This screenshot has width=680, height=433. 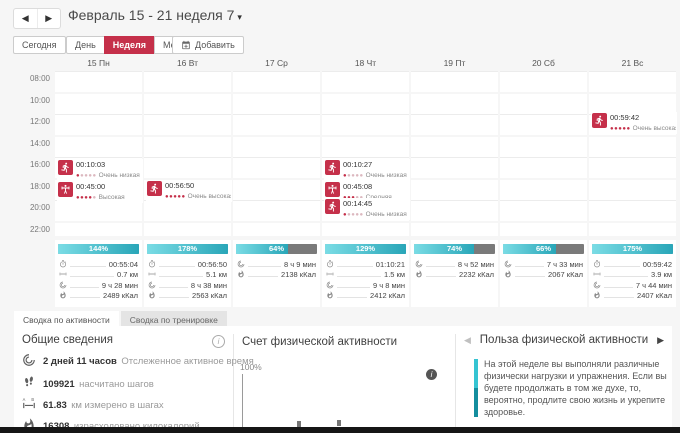 What do you see at coordinates (654, 295) in the screenshot?
I see `calories-value: 2407 кКал` at bounding box center [654, 295].